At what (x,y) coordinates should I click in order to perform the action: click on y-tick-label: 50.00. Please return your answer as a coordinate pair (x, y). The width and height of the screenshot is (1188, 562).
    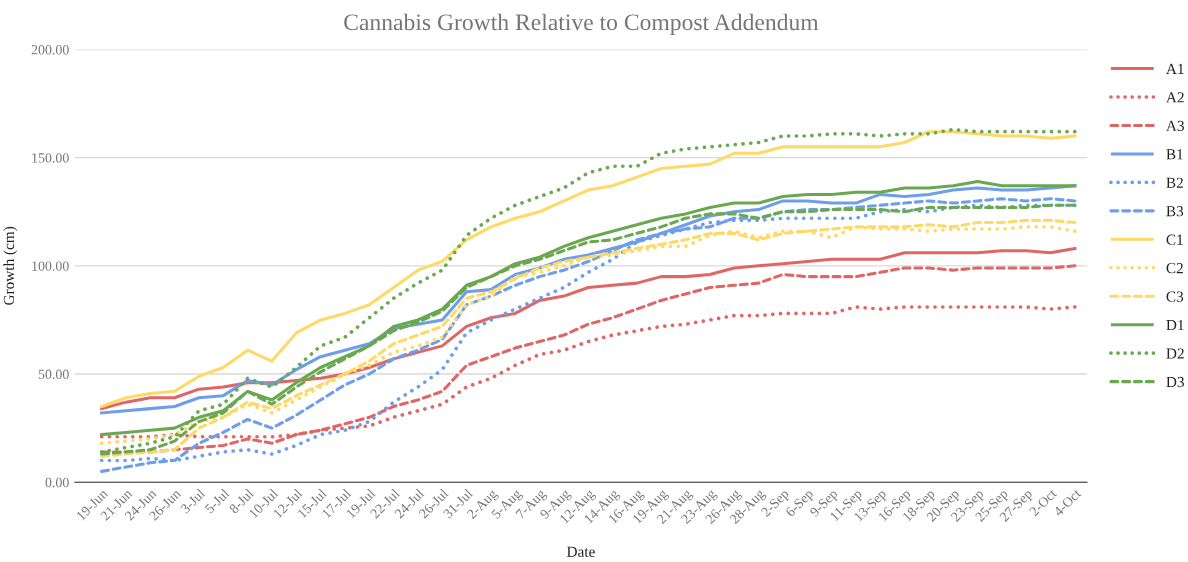
    Looking at the image, I should click on (53, 374).